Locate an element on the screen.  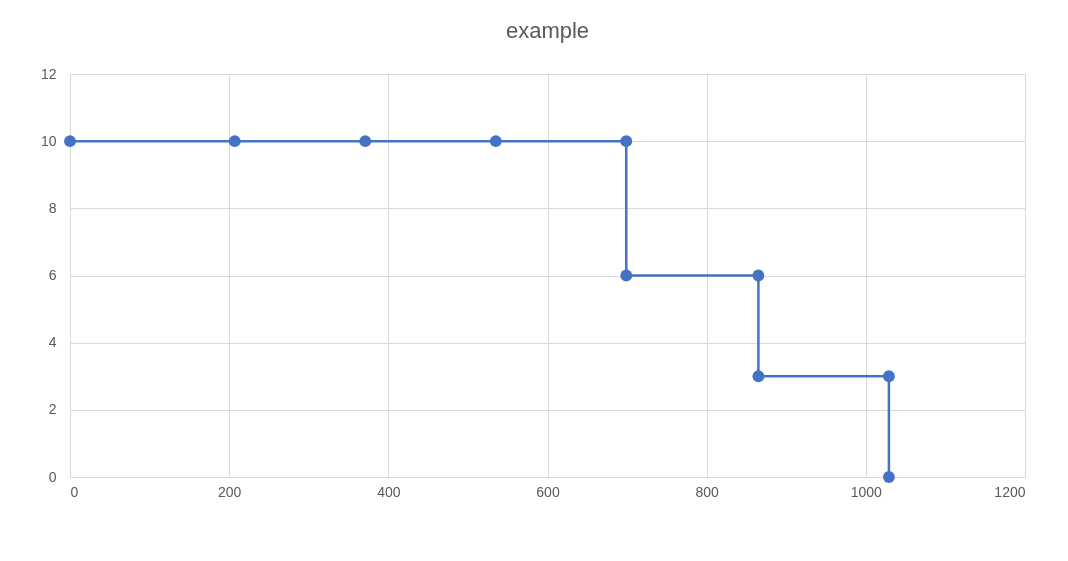
x-tick-label: 400 is located at coordinates (389, 491).